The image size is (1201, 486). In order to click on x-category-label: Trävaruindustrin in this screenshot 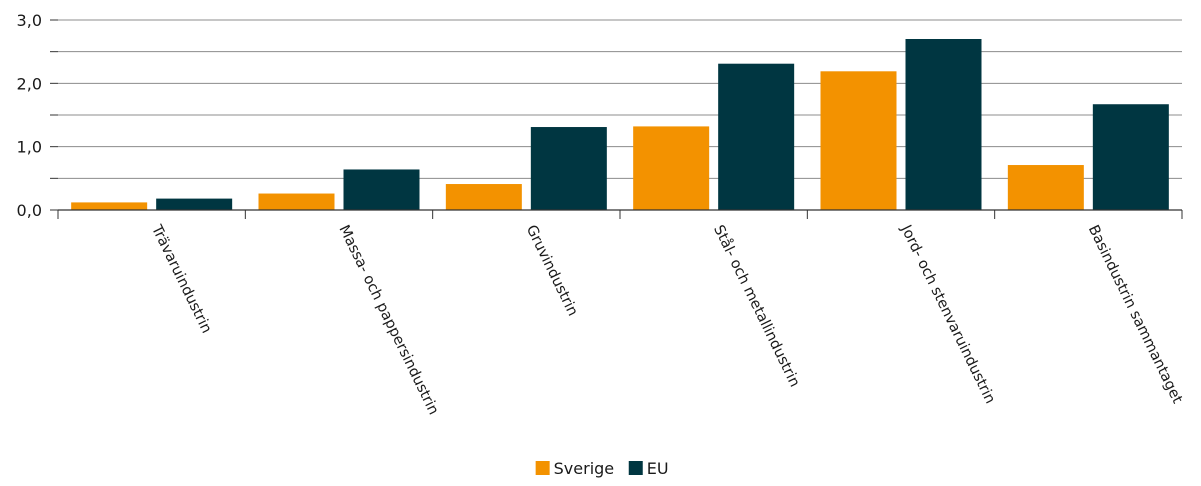, I will do `click(181, 279)`.